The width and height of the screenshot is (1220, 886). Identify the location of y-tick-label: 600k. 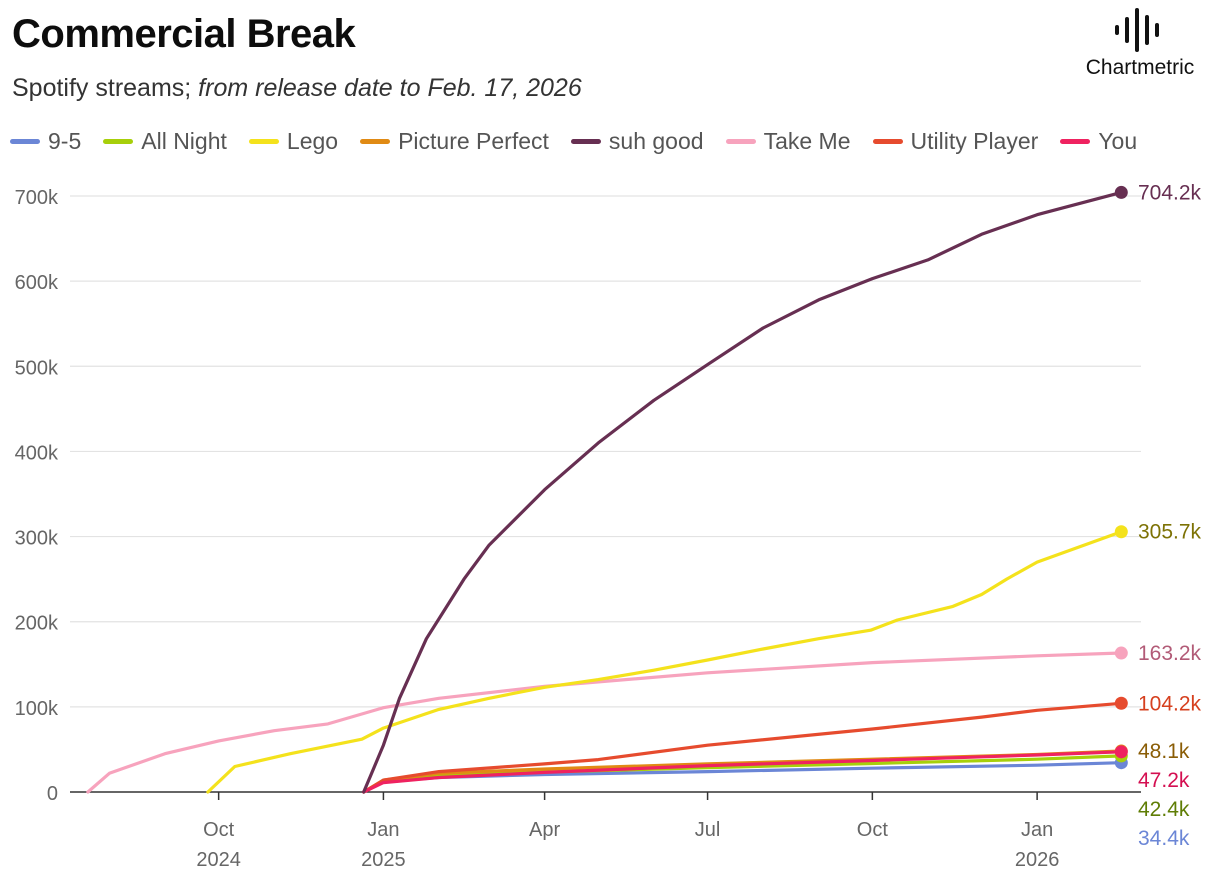
(37, 283).